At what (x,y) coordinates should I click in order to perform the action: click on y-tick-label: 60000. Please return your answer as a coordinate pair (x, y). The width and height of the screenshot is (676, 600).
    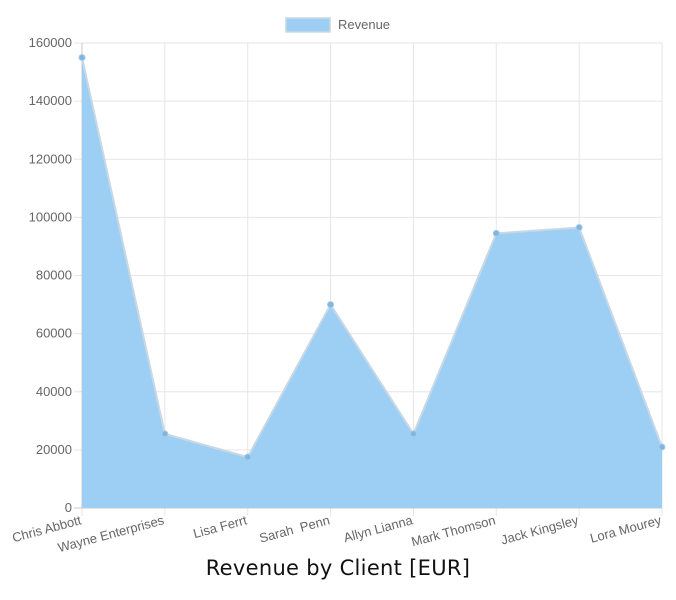
    Looking at the image, I should click on (54, 333).